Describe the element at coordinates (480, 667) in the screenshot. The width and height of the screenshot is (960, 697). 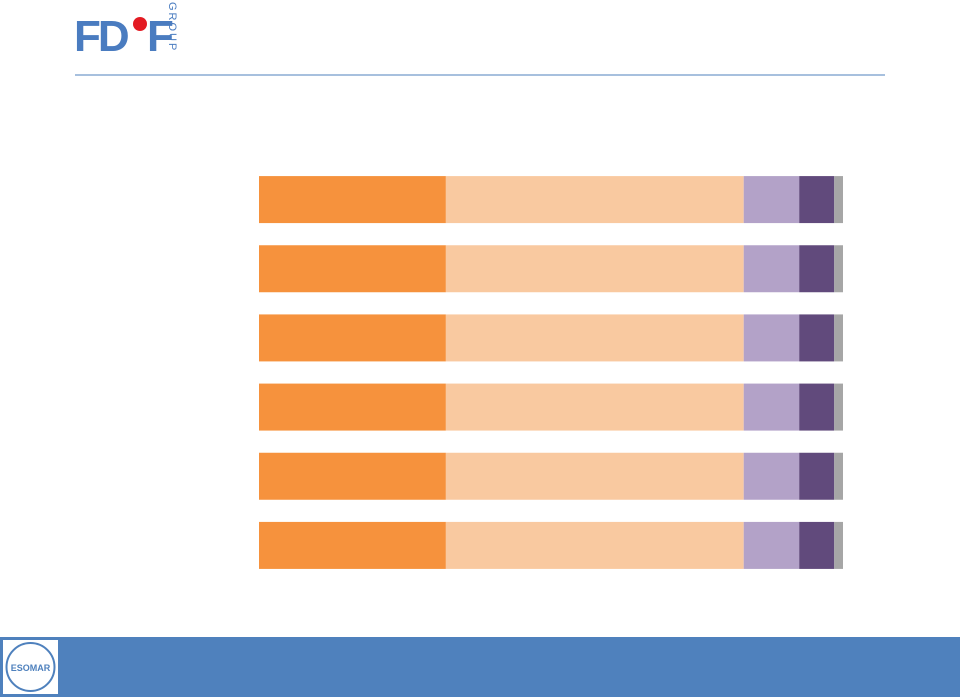
I see `footer-band` at that location.